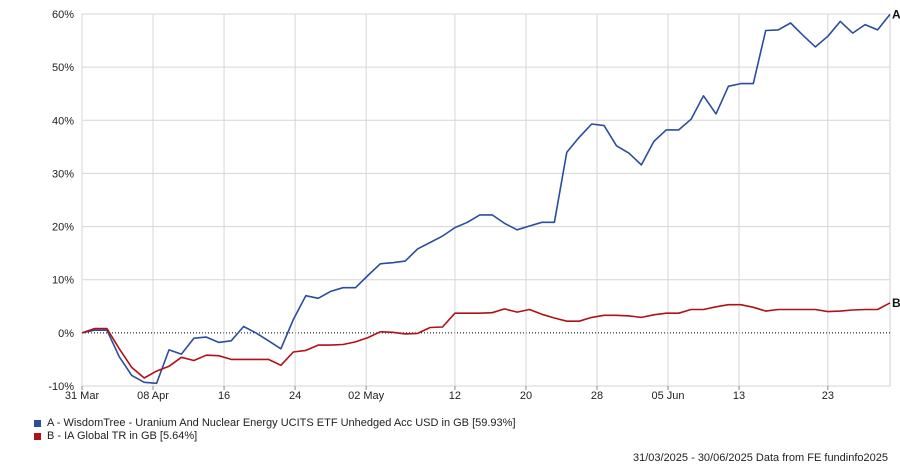 This screenshot has width=900, height=467. What do you see at coordinates (739, 396) in the screenshot?
I see `x-tick-label: 13` at bounding box center [739, 396].